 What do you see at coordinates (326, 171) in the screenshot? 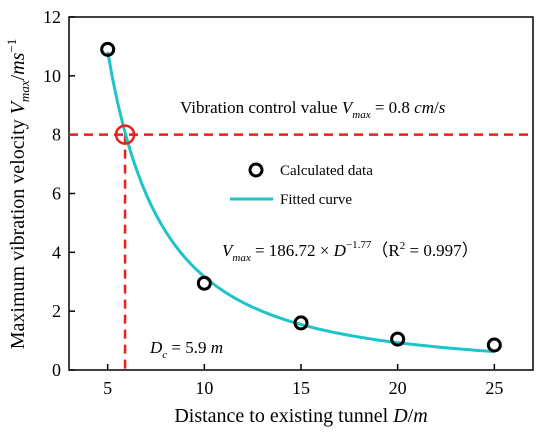
I see `legend-label-calculated: Calculated data` at bounding box center [326, 171].